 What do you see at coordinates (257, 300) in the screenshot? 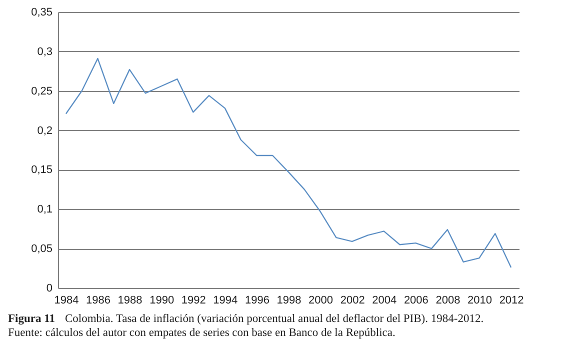
I see `x-tick-label: 1996` at bounding box center [257, 300].